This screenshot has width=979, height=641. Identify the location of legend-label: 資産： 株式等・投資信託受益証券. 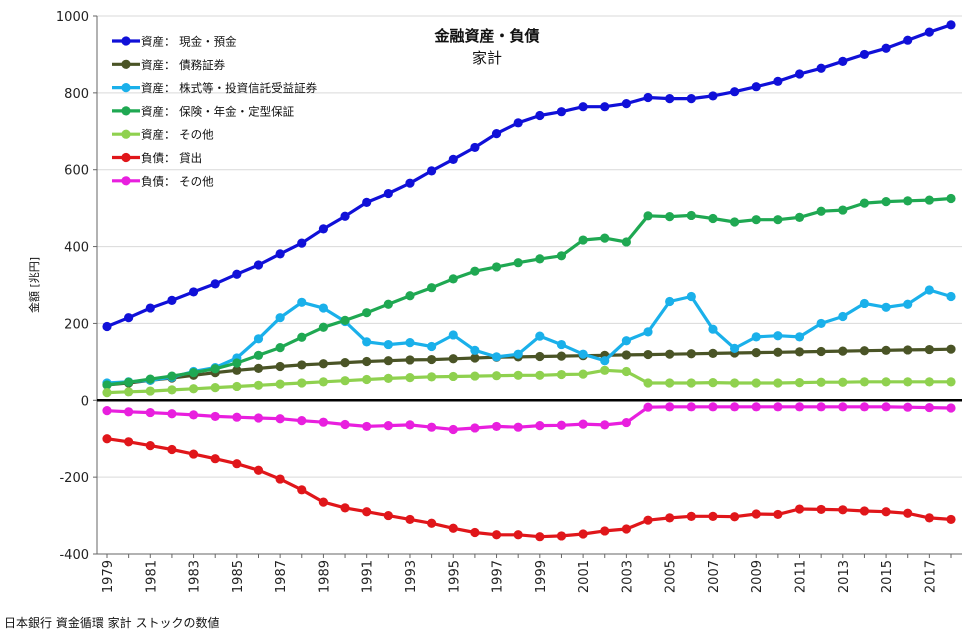
(229, 88).